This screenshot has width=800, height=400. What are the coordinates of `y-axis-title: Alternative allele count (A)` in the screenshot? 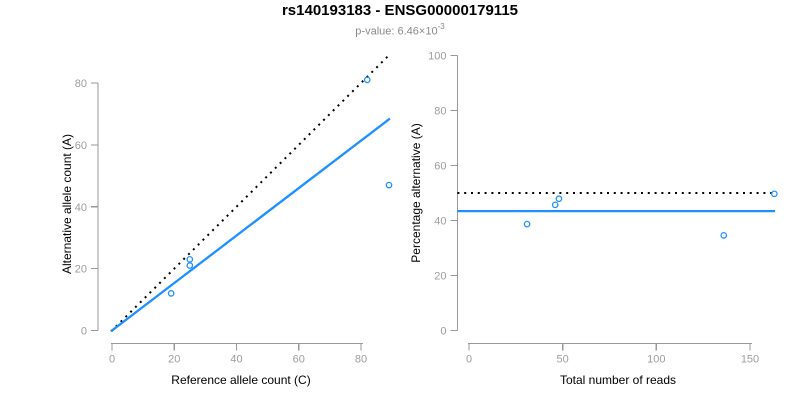 It's located at (67, 204).